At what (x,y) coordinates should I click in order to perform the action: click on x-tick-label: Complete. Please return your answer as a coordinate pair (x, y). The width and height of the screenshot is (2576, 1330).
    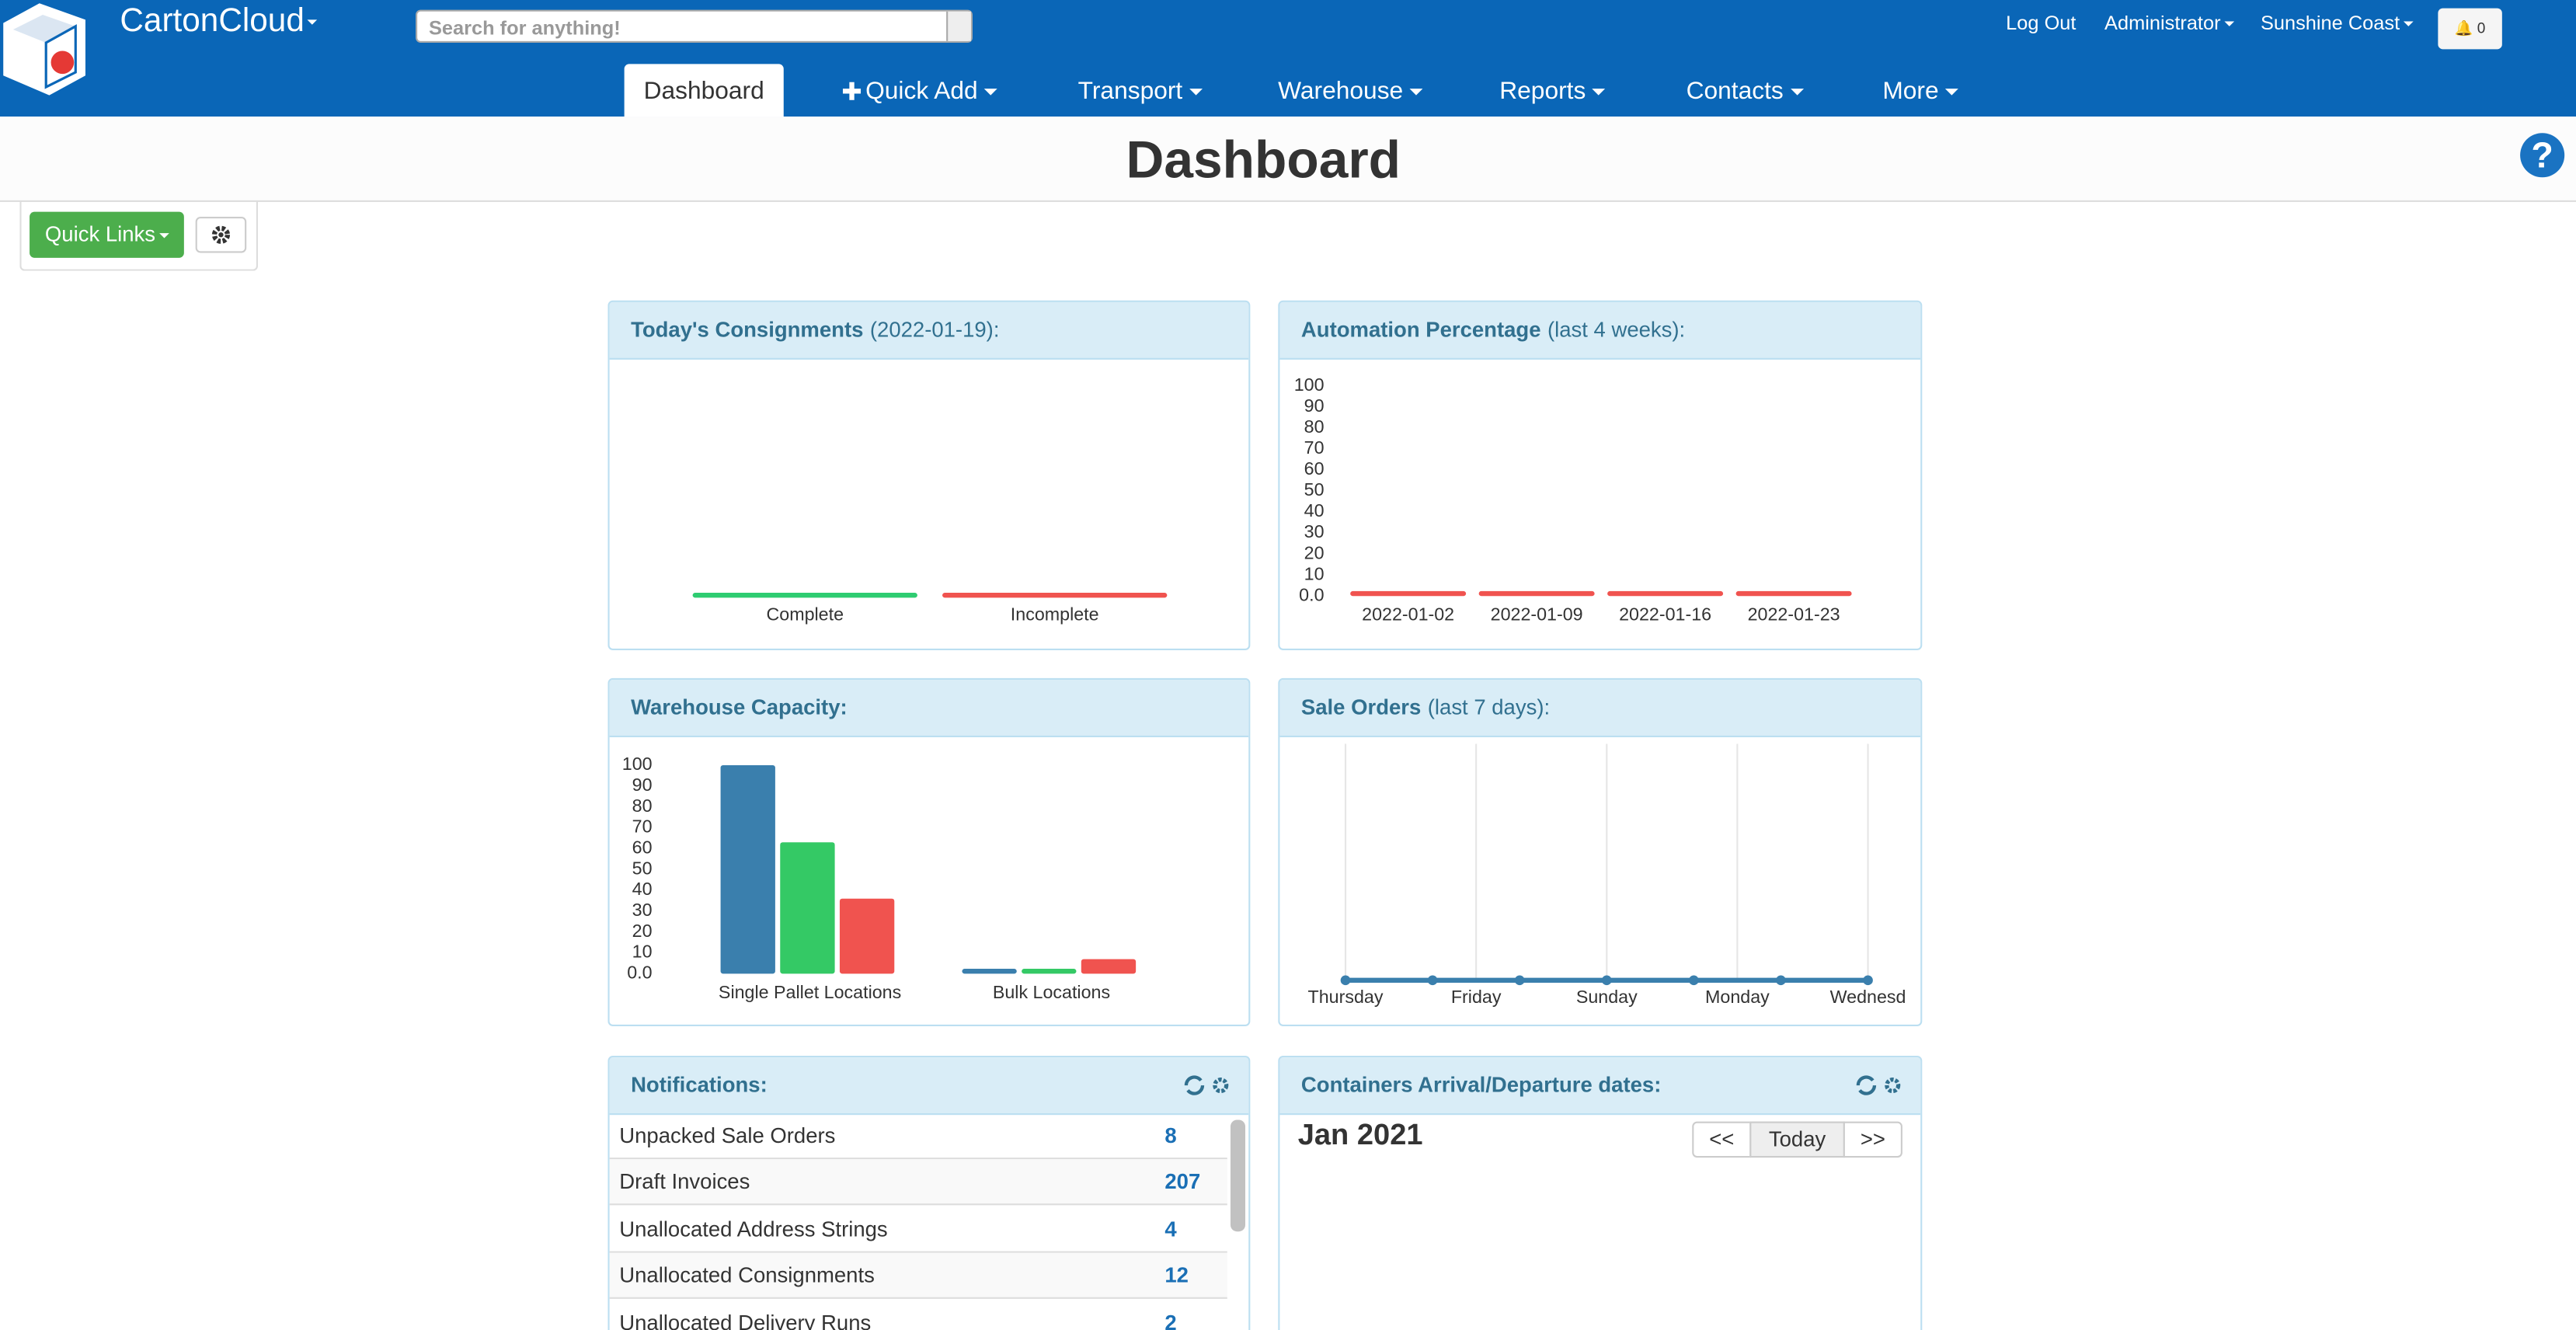
    Looking at the image, I should click on (805, 614).